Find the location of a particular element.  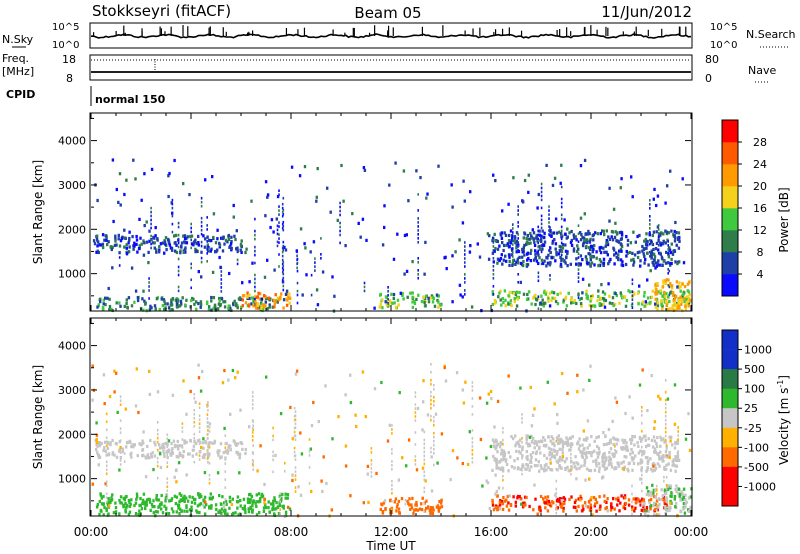

nsky-panel-frame is located at coordinates (391, 35).